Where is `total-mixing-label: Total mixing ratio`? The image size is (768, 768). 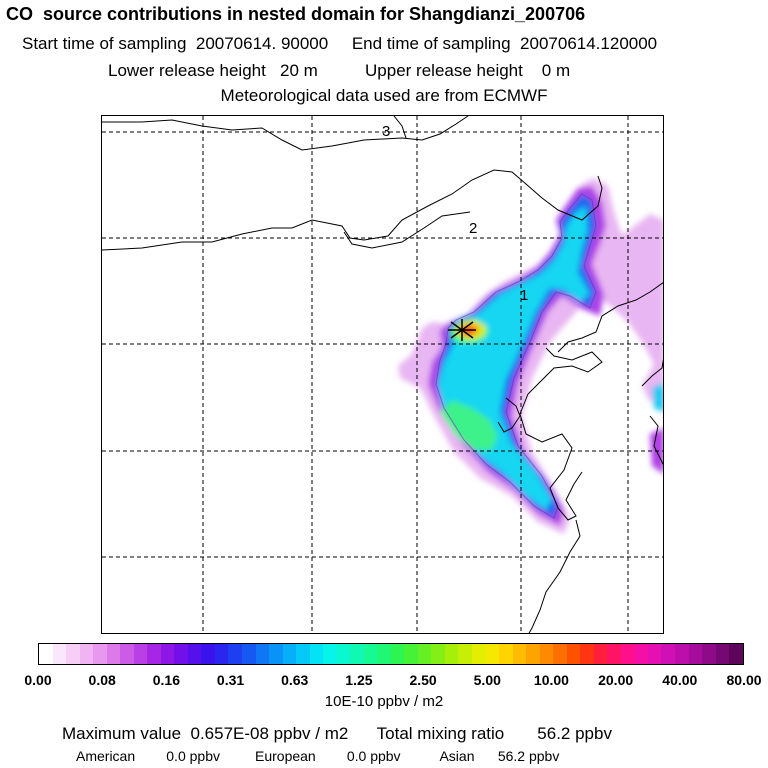
total-mixing-label: Total mixing ratio is located at coordinates (440, 733).